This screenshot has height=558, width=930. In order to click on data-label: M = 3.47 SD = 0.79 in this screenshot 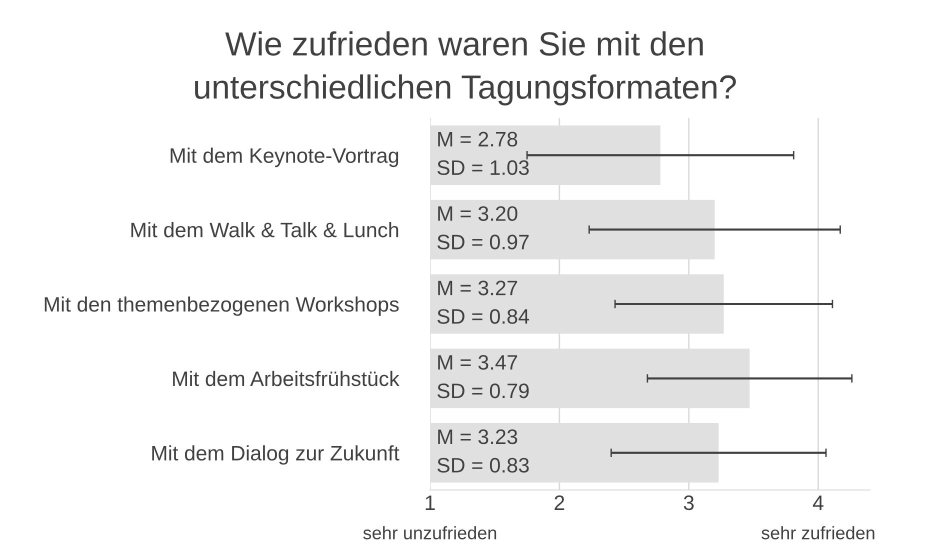, I will do `click(483, 376)`.